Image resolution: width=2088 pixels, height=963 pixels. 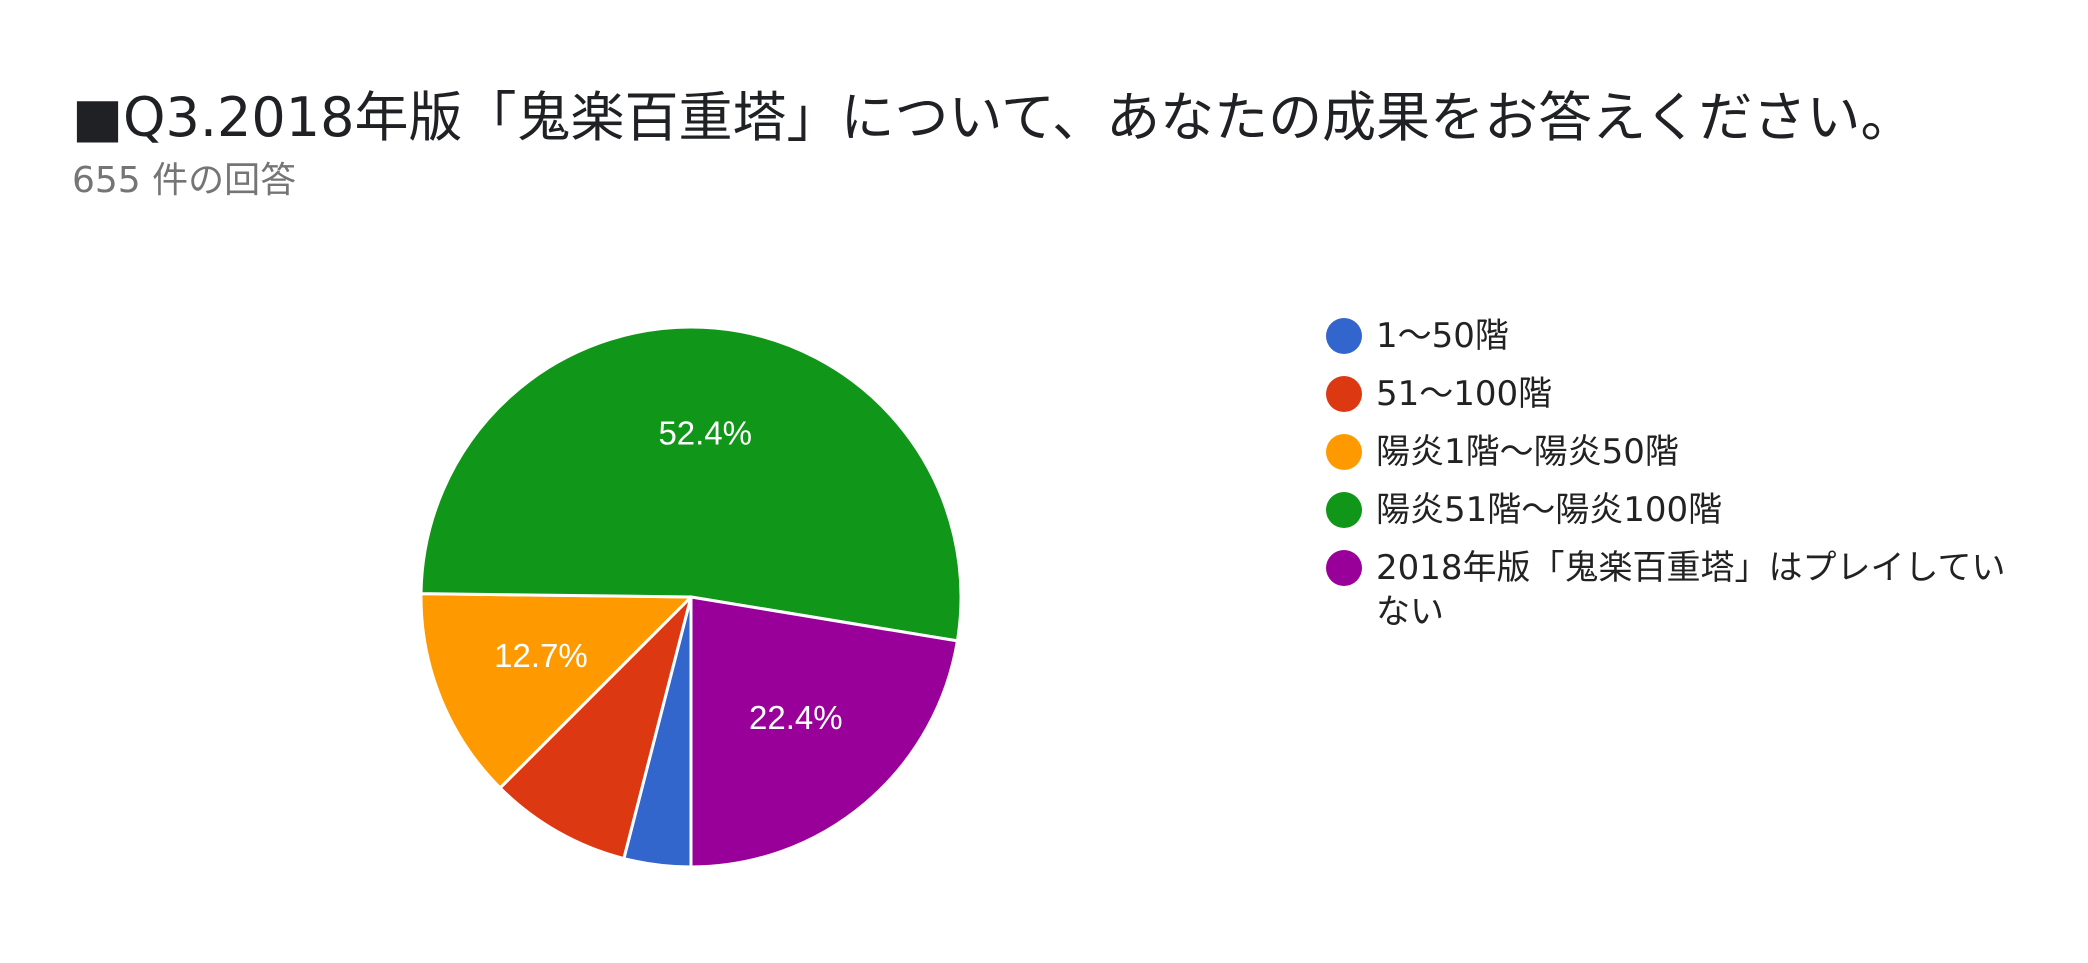 I want to click on pie-slice-not-played, so click(x=824, y=732).